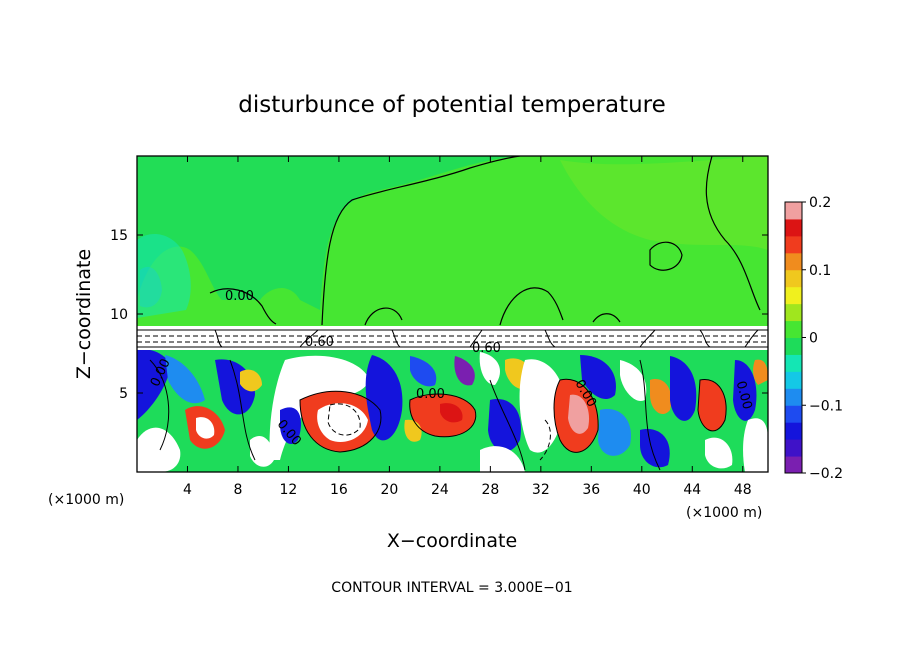 The height and width of the screenshot is (654, 904). What do you see at coordinates (119, 236) in the screenshot?
I see `y-tick-label: 15` at bounding box center [119, 236].